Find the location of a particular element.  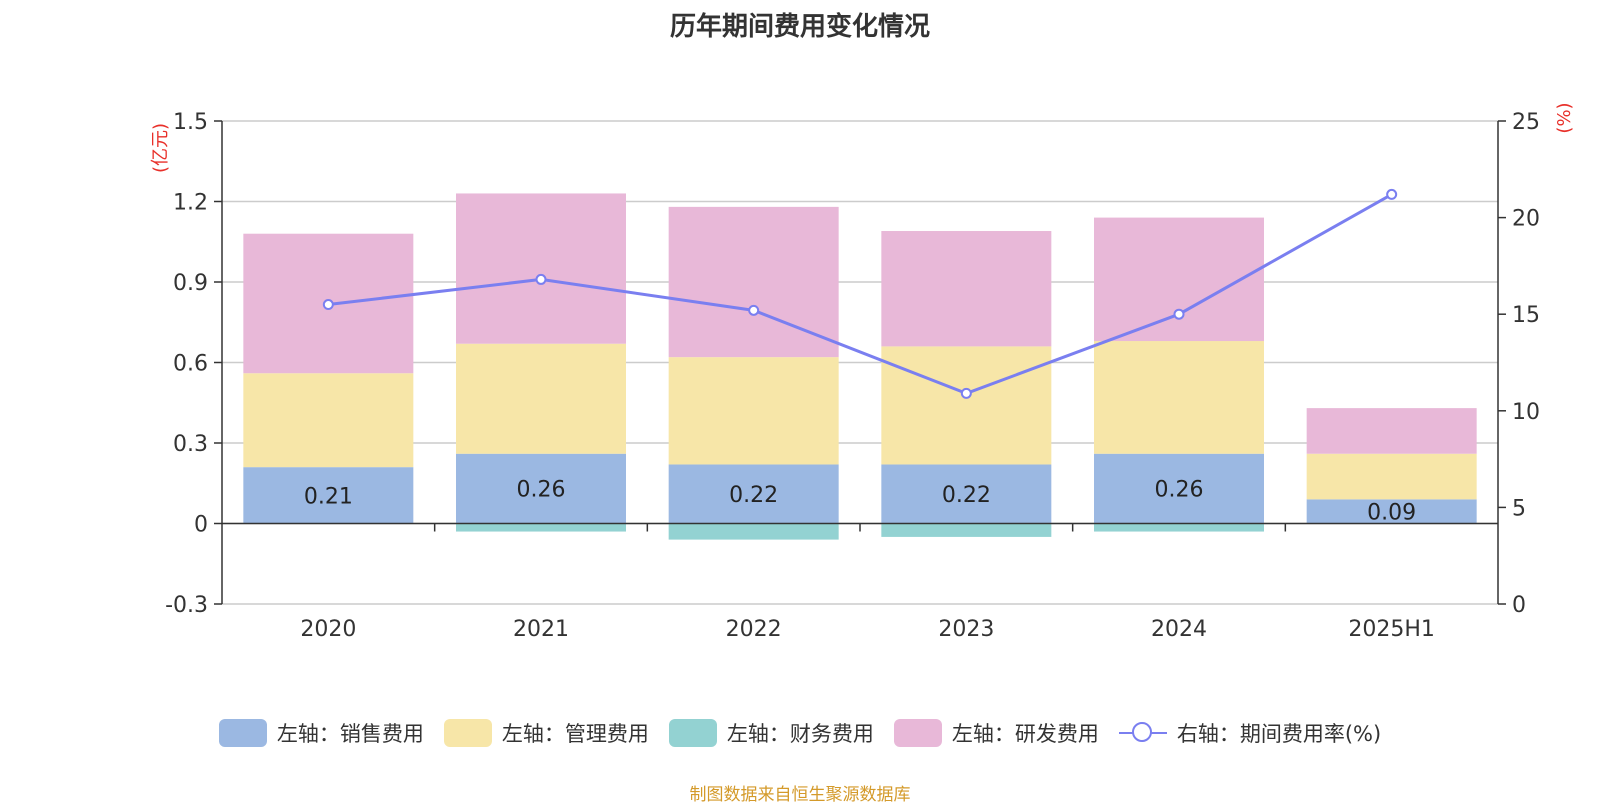

source-note: 制图数据来自恒生聚源数据库 is located at coordinates (800, 795).